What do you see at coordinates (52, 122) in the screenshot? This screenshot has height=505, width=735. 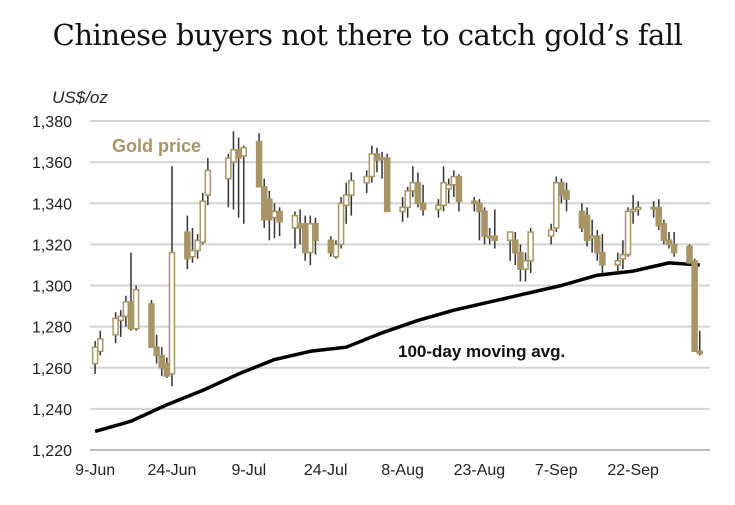 I see `y-tick-label: 1,380` at bounding box center [52, 122].